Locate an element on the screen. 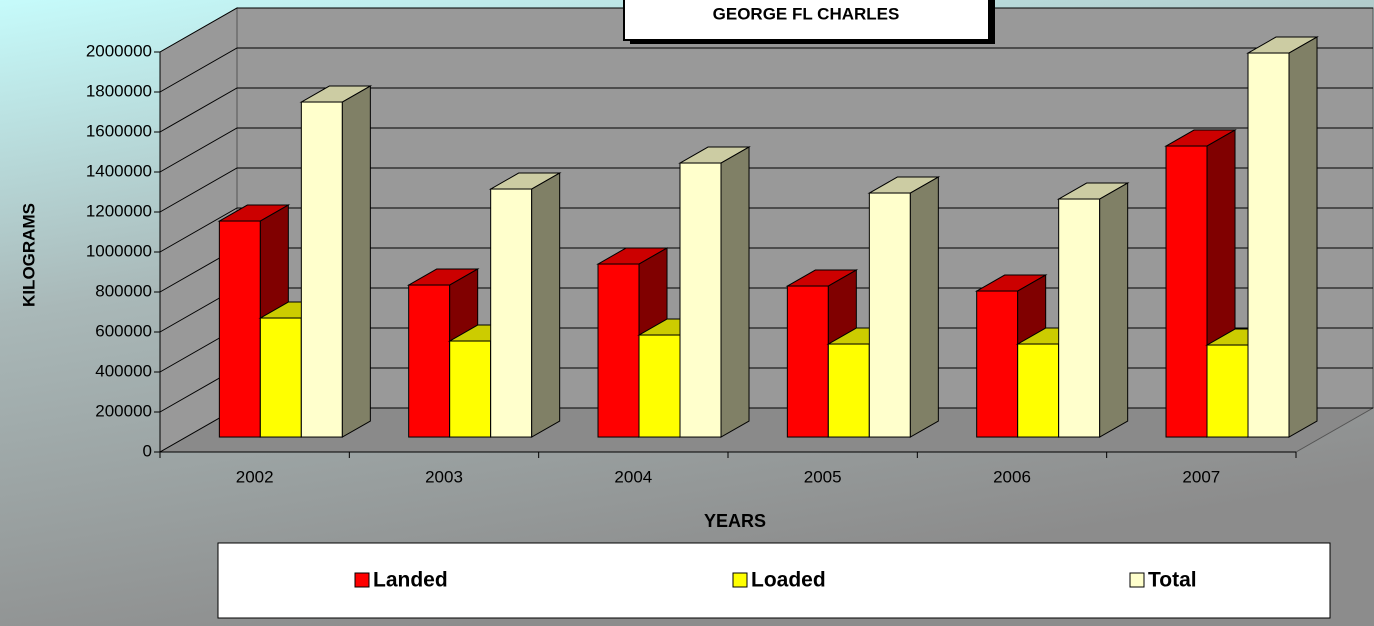  y-tick-label: 1400000 is located at coordinates (119, 170).